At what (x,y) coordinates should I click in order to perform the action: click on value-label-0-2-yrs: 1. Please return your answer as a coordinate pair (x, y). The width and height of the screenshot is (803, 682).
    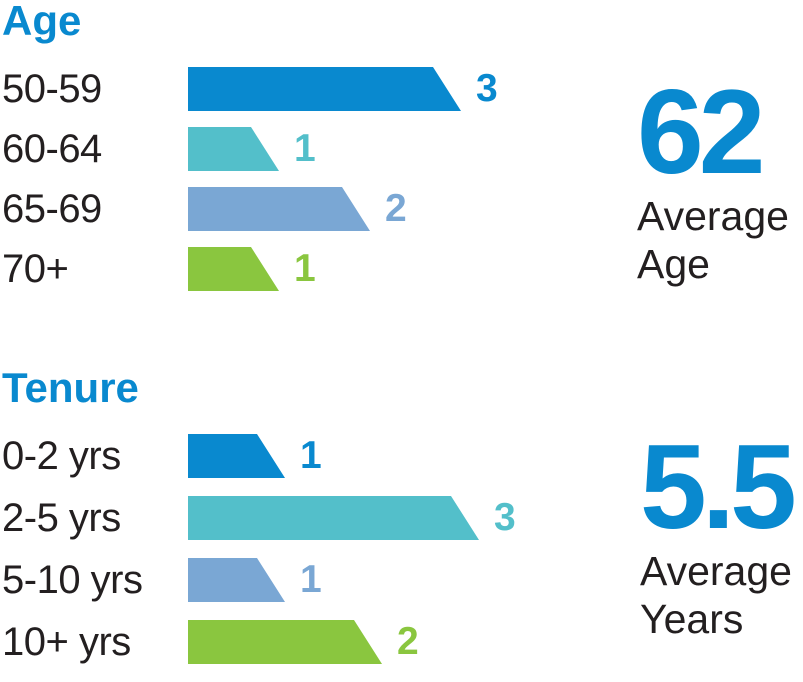
    Looking at the image, I should click on (311, 455).